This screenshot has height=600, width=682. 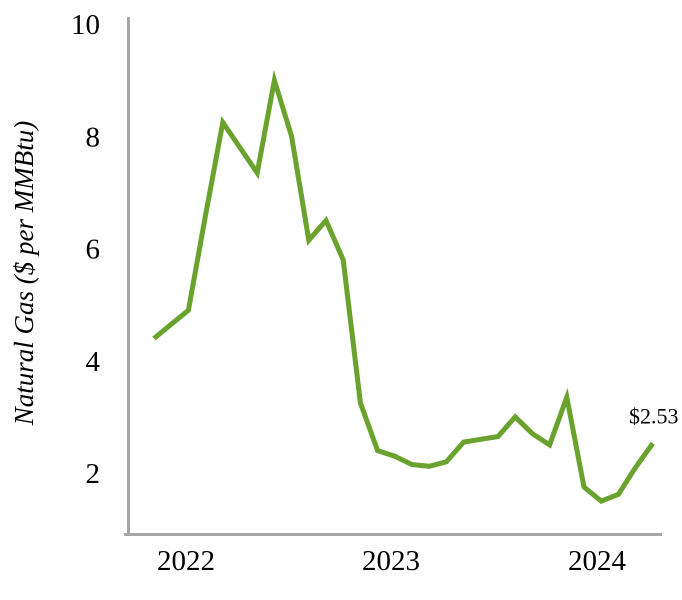 I want to click on price-annotation: $2.53, so click(x=654, y=415).